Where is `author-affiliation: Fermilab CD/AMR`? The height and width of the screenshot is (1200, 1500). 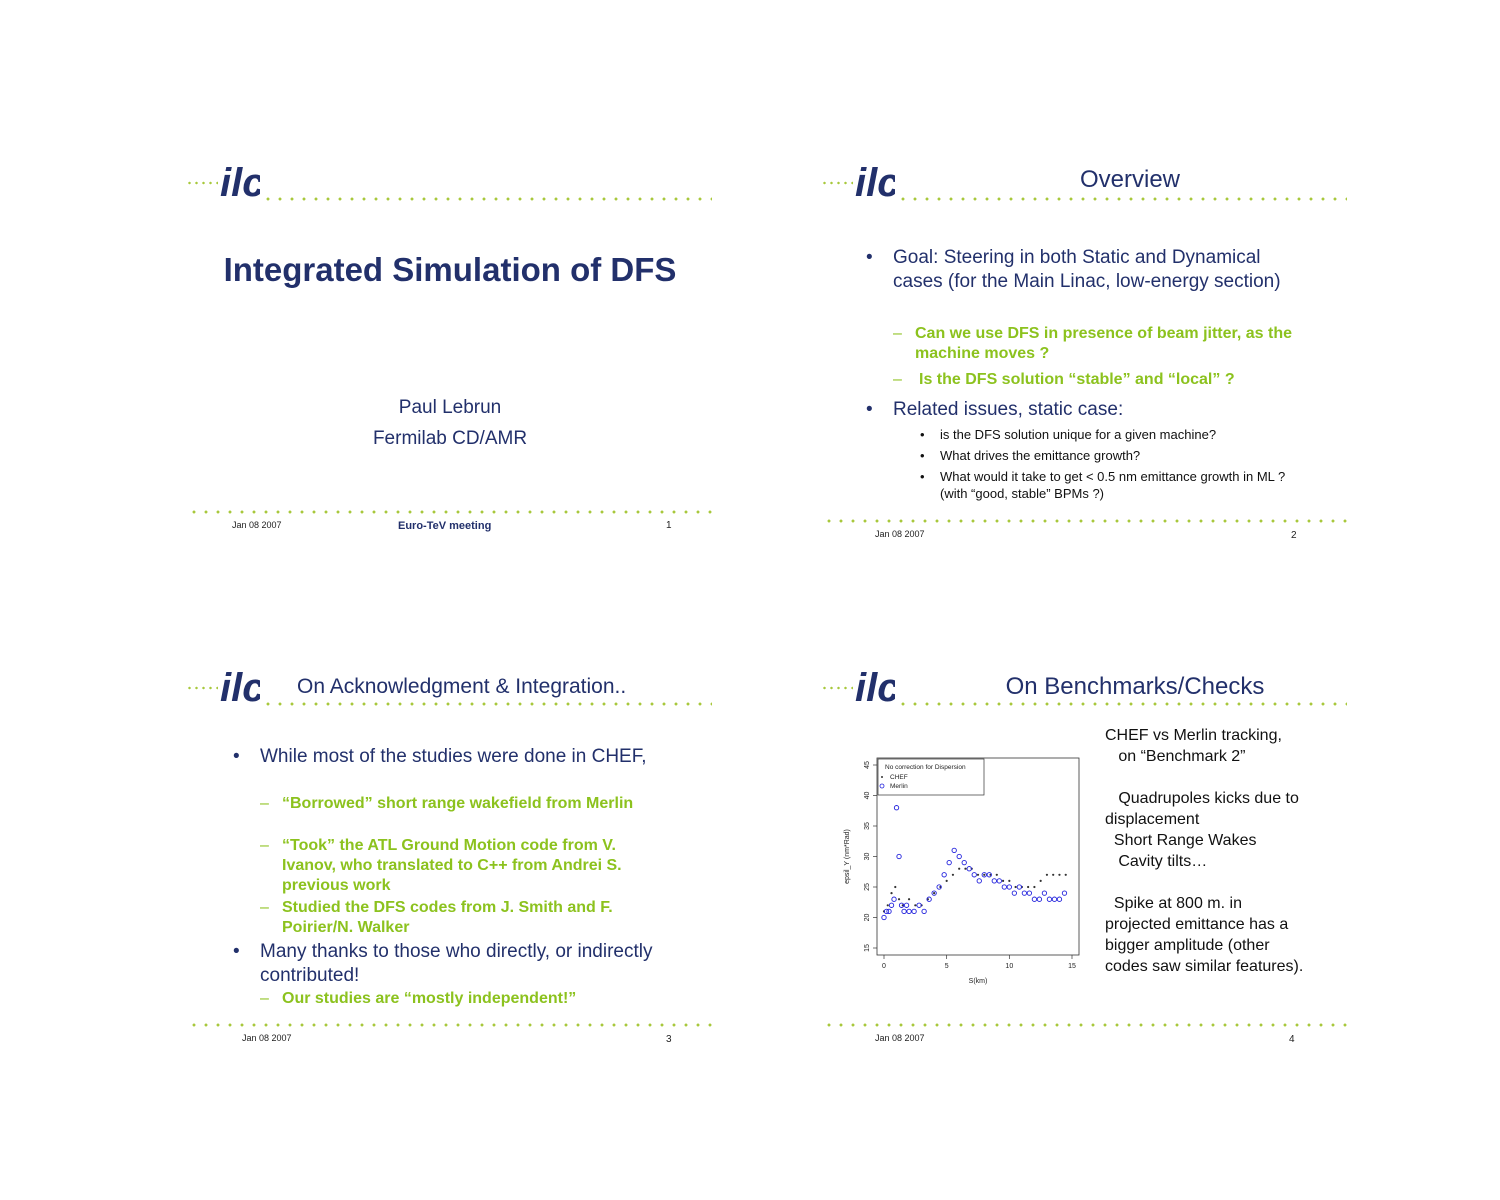
author-affiliation: Fermilab CD/AMR is located at coordinates (450, 438).